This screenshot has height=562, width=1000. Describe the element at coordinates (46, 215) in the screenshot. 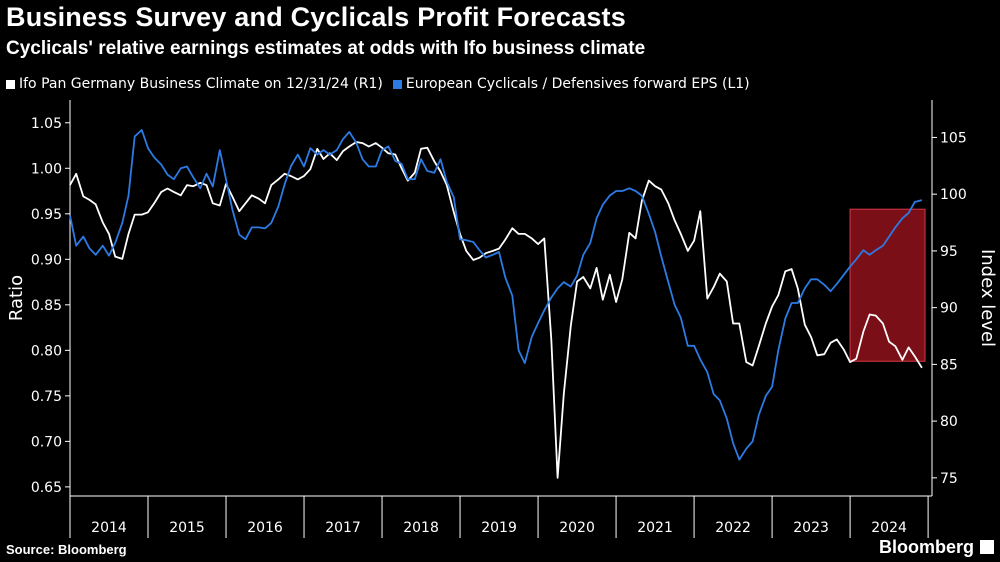

I see `left-tick-label: 0.95` at that location.